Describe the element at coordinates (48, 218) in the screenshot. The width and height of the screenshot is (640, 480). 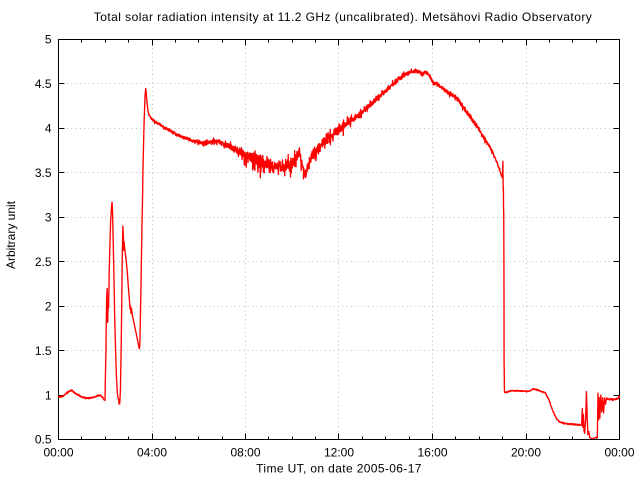
I see `svg-text: 3` at that location.